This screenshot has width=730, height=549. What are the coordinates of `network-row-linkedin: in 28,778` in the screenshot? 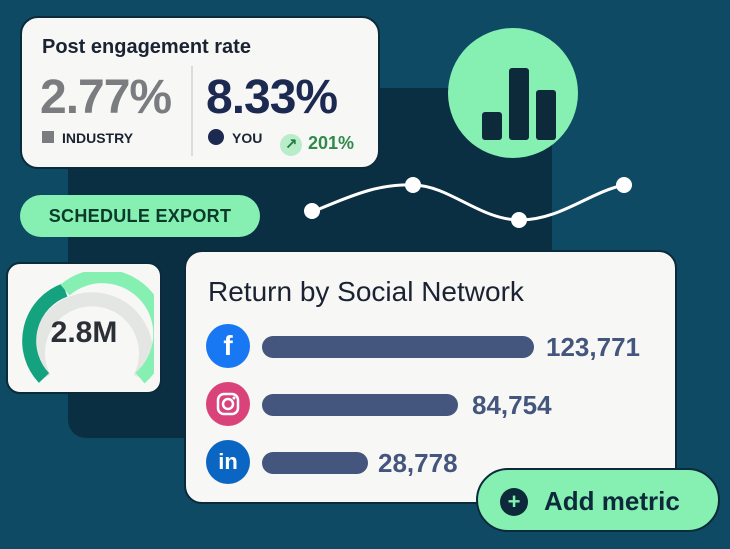 It's located at (436, 462).